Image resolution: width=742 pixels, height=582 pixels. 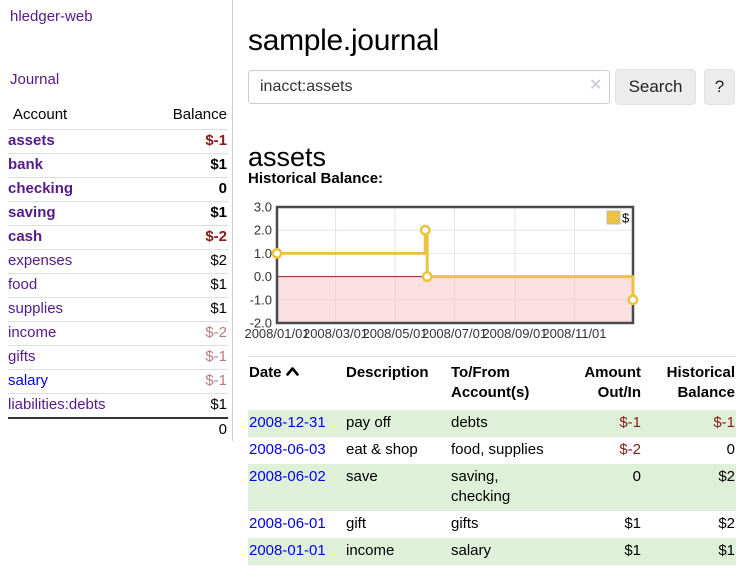 I want to click on transaction-accounts: gifts, so click(x=465, y=523).